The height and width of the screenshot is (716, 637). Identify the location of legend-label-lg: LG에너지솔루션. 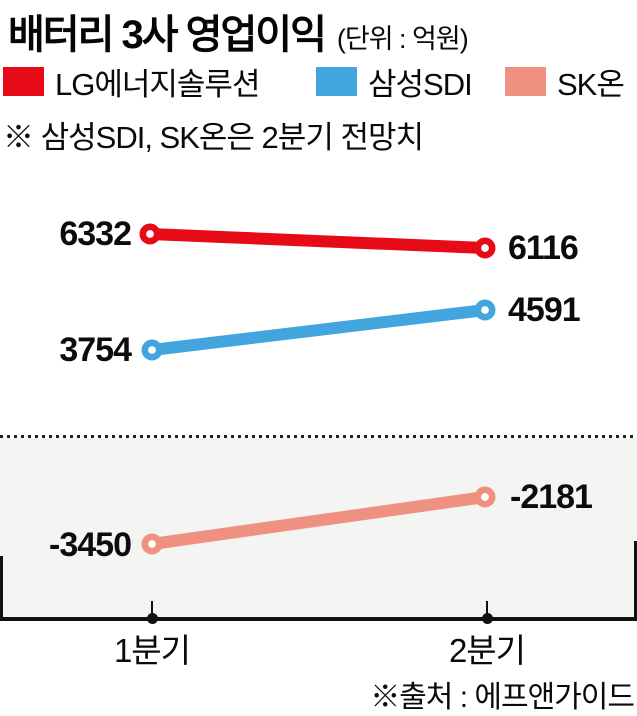
(157, 84).